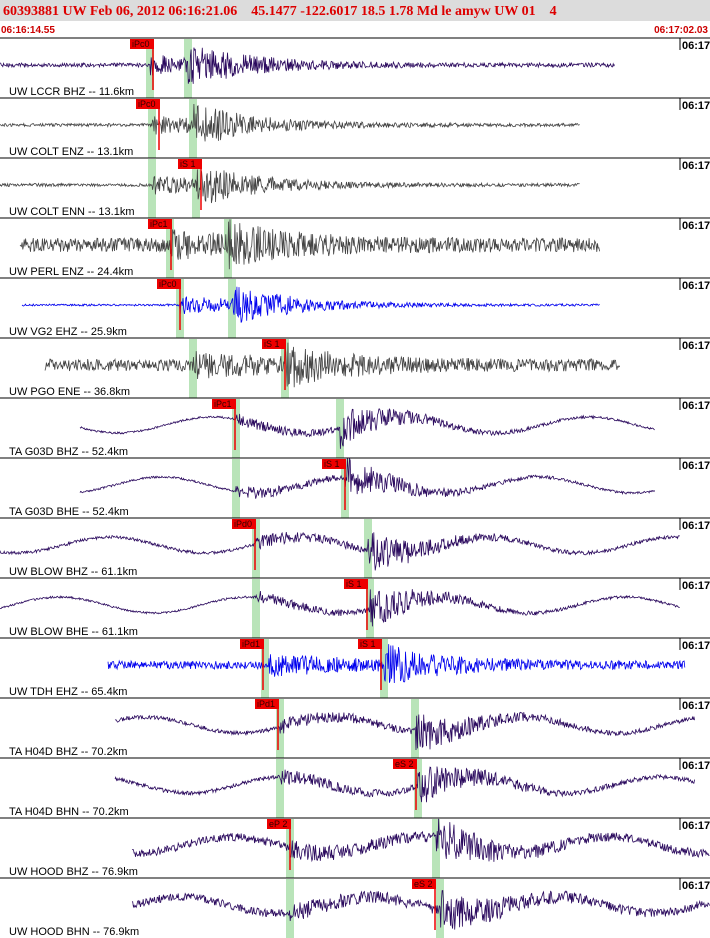 The image size is (710, 938). What do you see at coordinates (69, 812) in the screenshot?
I see `trace-label: TA H04D BHN -- 70.2km` at bounding box center [69, 812].